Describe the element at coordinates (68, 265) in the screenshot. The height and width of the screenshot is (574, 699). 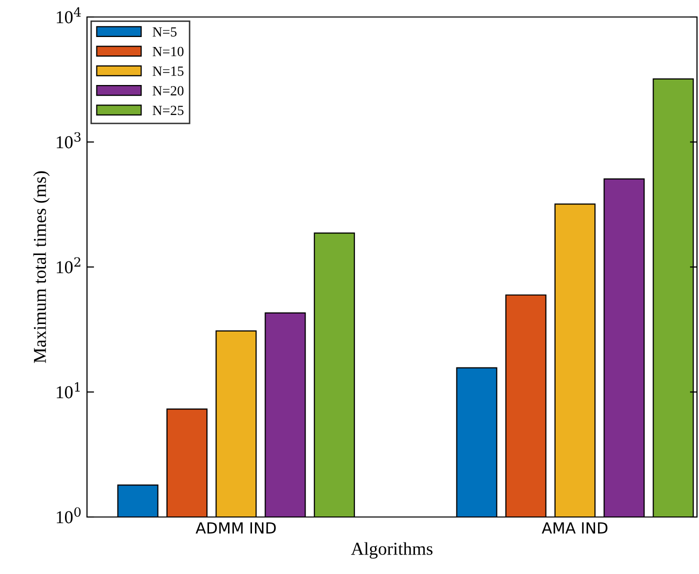
I see `y-tick-label: 10$^{2}$` at that location.